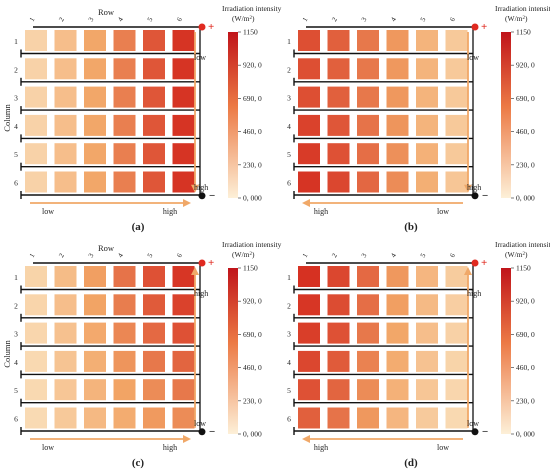 The image size is (550, 472). Describe the element at coordinates (211, 263) in the screenshot. I see `plus-sign: +` at that location.